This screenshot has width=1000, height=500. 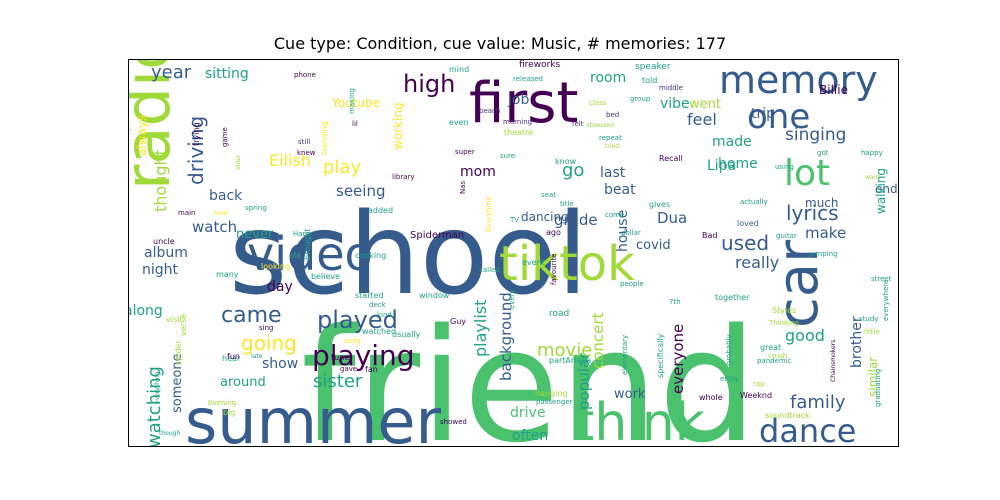 What do you see at coordinates (745, 243) in the screenshot?
I see `word-used: used` at bounding box center [745, 243].